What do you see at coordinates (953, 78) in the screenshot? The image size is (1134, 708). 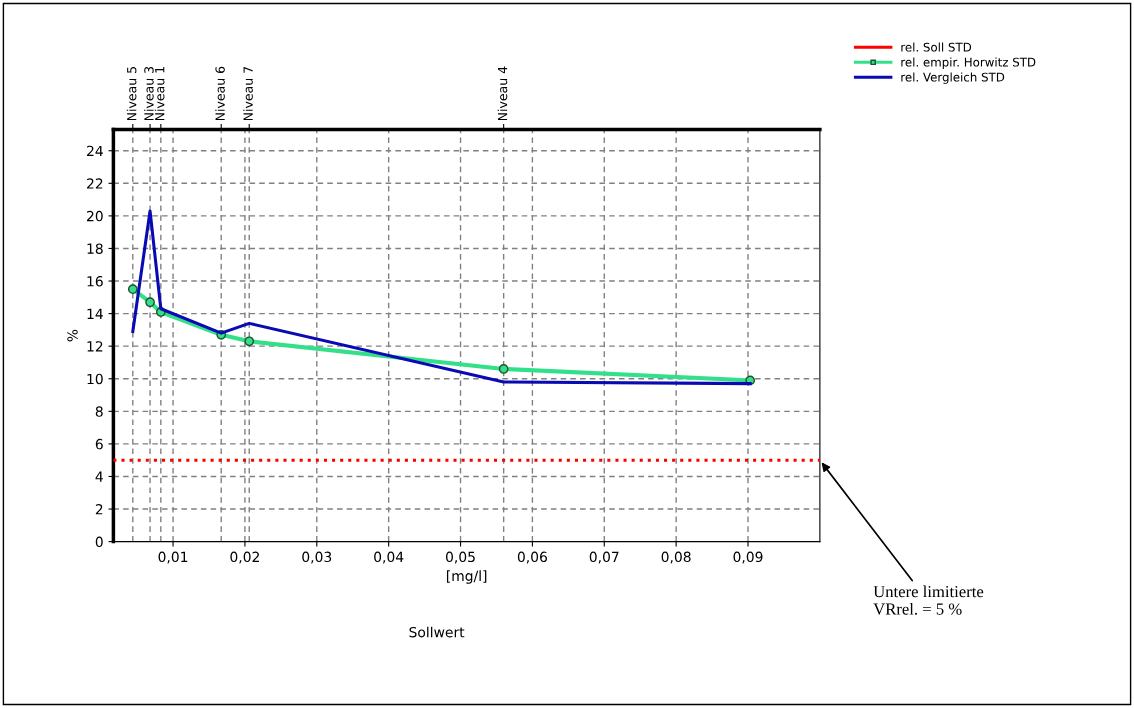 I see `legend-label: rel. Vergleich STD` at bounding box center [953, 78].